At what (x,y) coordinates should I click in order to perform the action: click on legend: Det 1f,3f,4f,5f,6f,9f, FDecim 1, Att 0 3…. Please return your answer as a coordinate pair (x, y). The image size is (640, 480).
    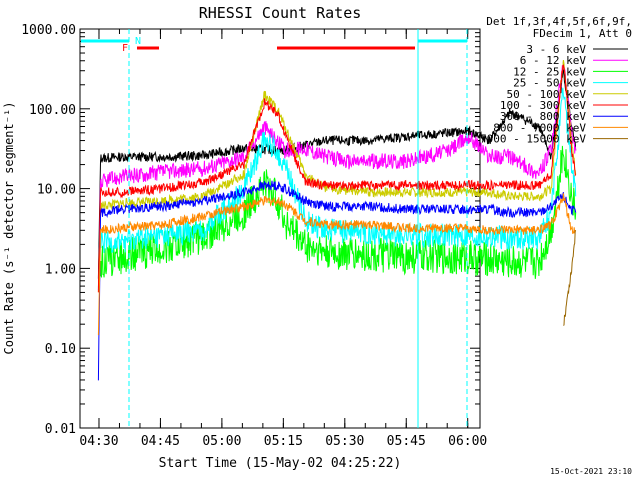
    Looking at the image, I should click on (556, 80).